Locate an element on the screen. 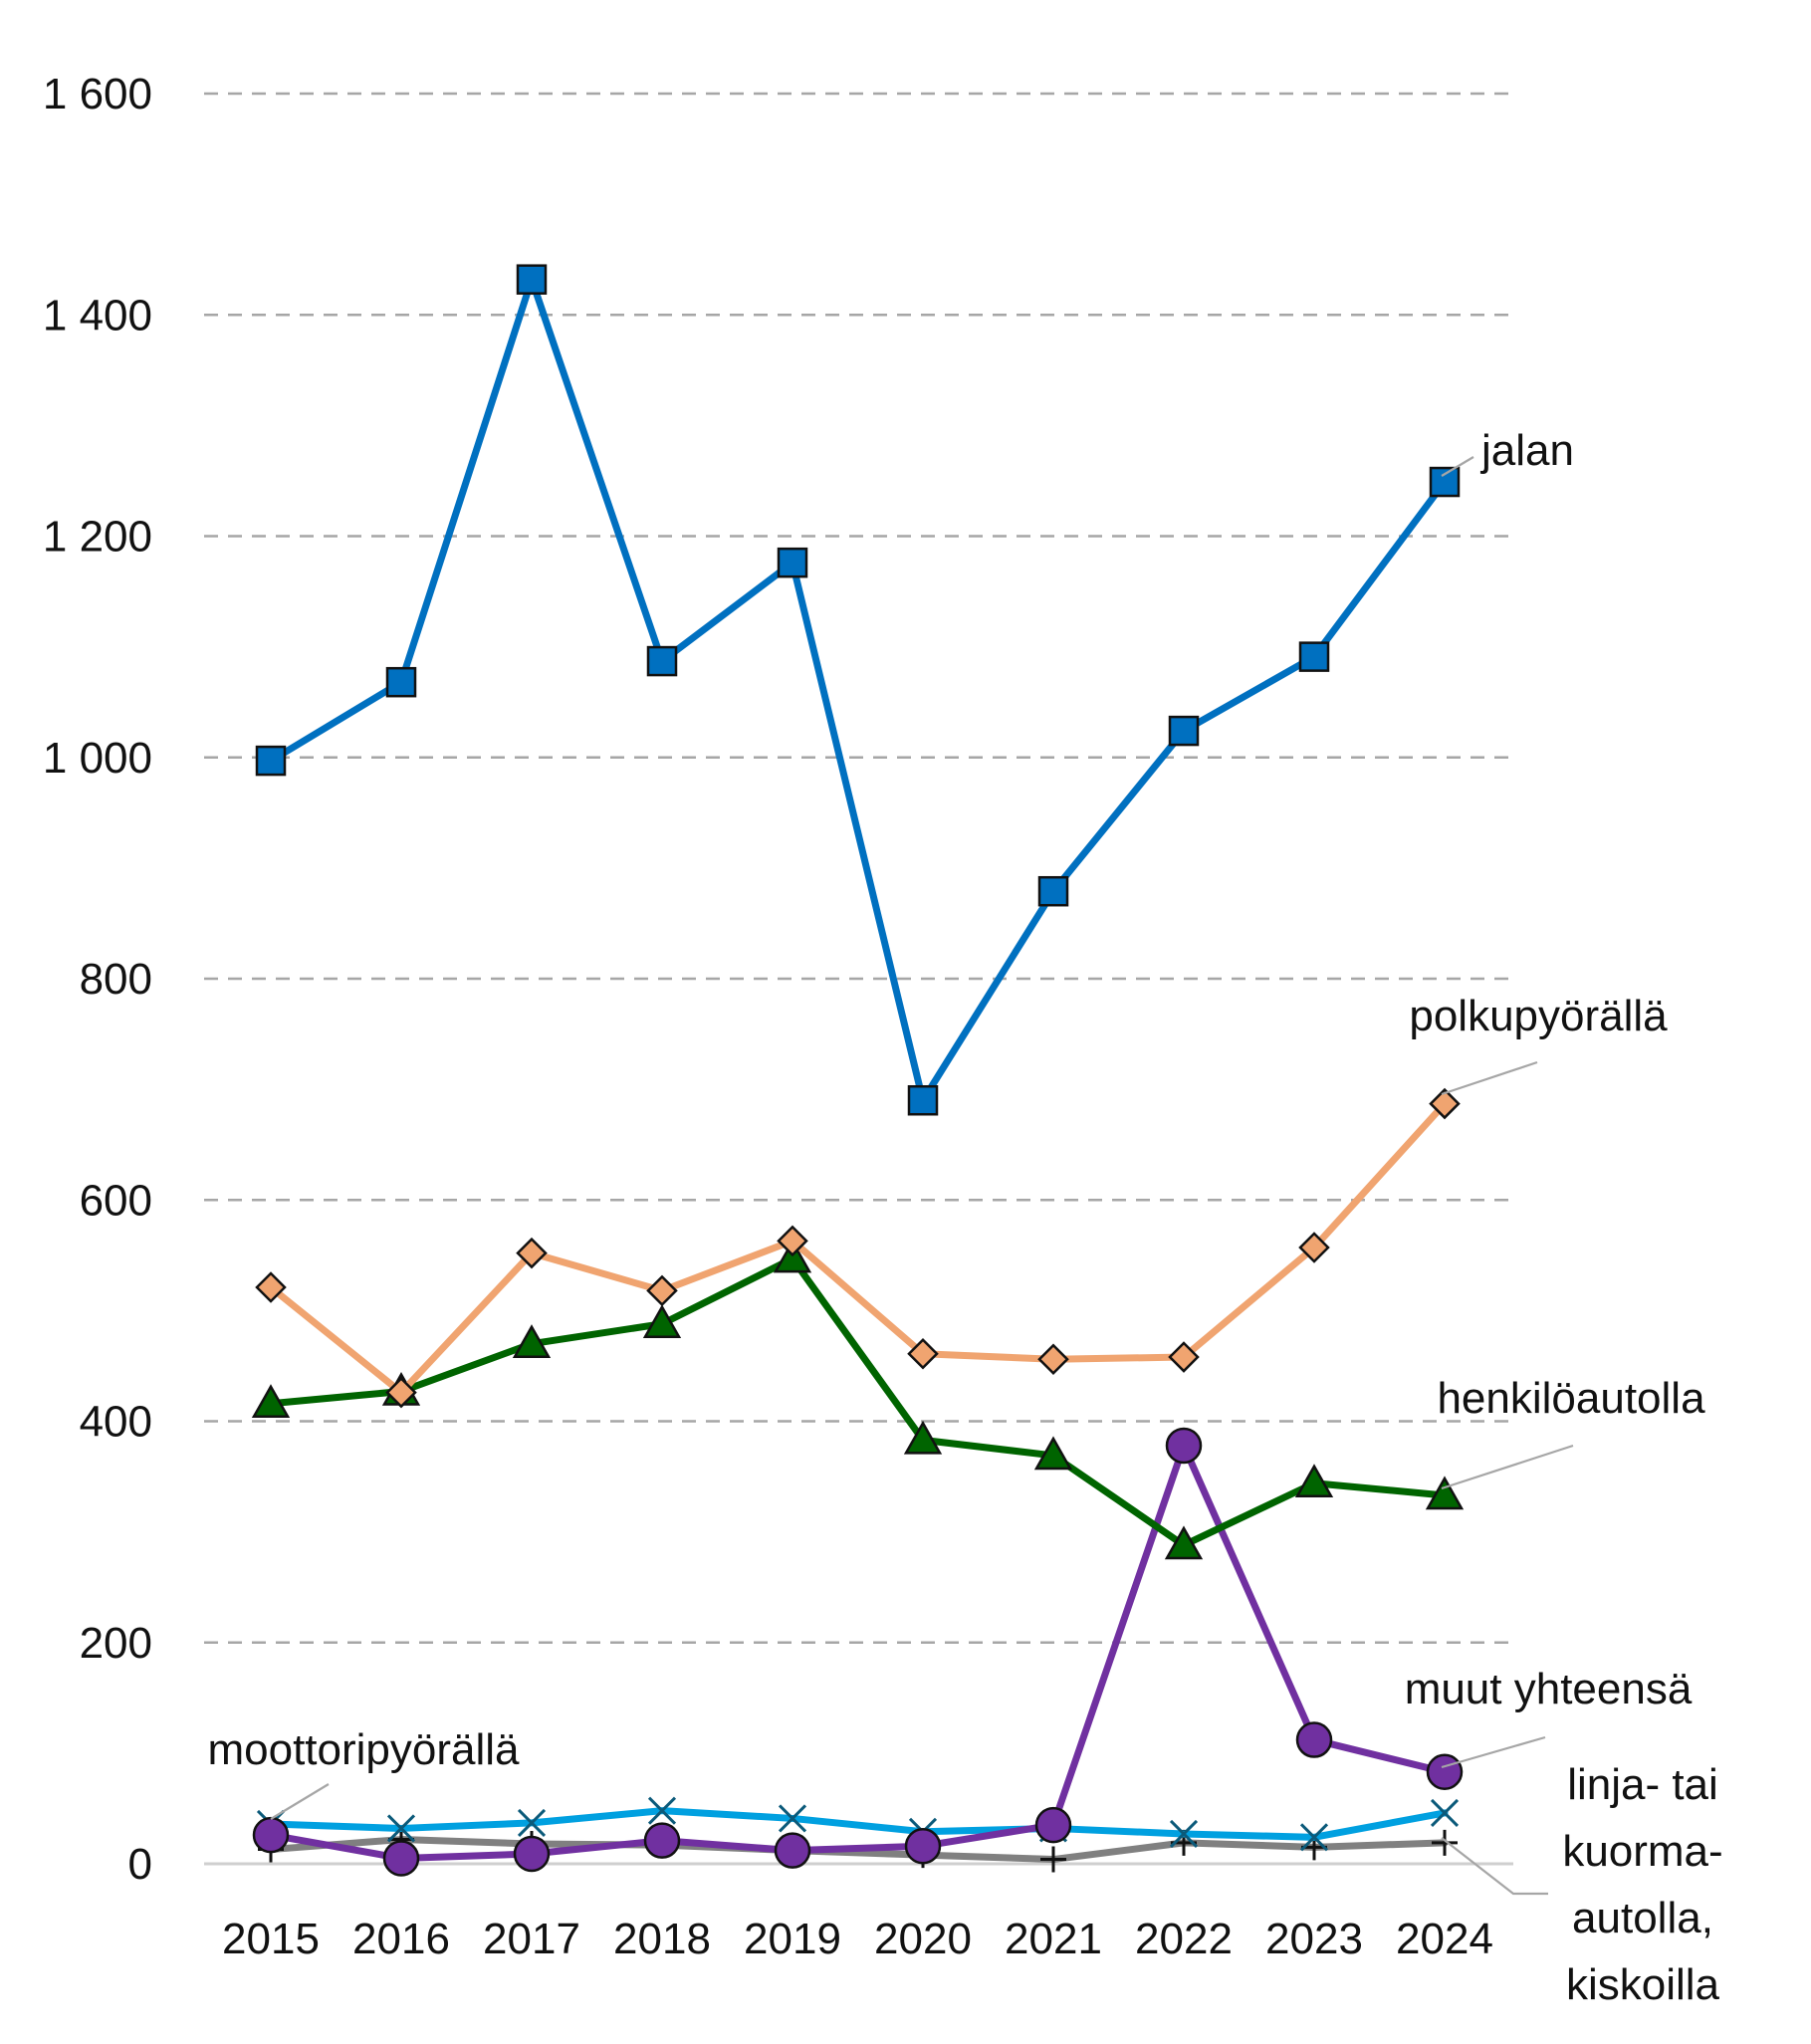 This screenshot has width=1811, height=2044. x-tick-label: 2022 is located at coordinates (1184, 1939).